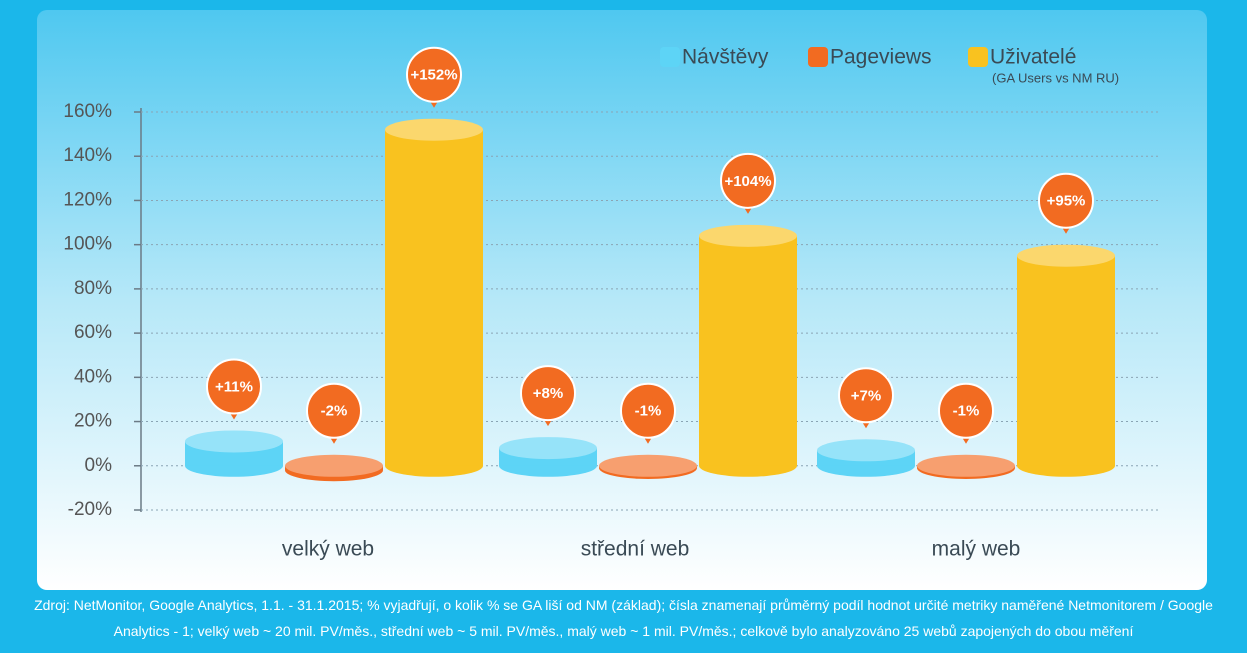 The width and height of the screenshot is (1247, 653). What do you see at coordinates (328, 549) in the screenshot?
I see `x-tick-label: velký web` at bounding box center [328, 549].